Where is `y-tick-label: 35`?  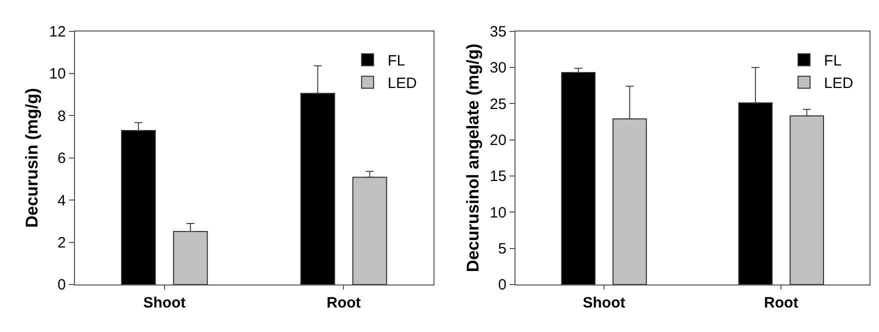 y-tick-label: 35 is located at coordinates (498, 32).